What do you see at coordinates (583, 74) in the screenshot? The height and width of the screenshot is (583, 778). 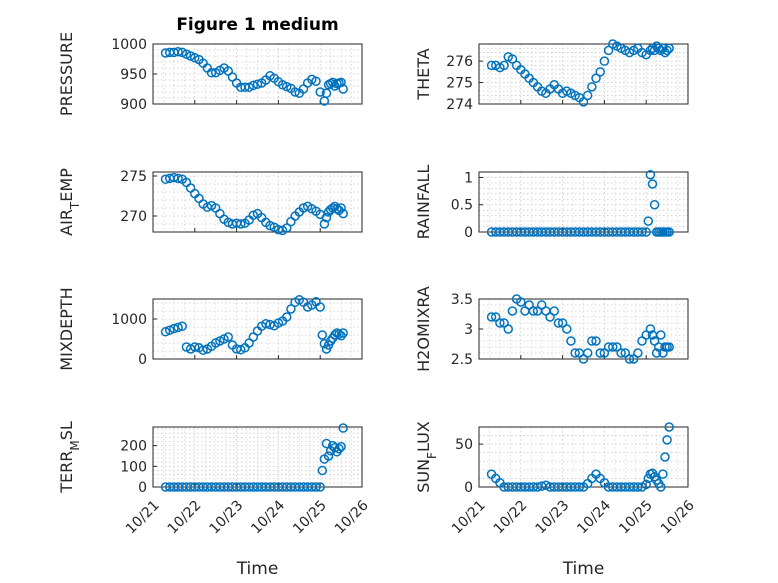 I see `axes-box` at bounding box center [583, 74].